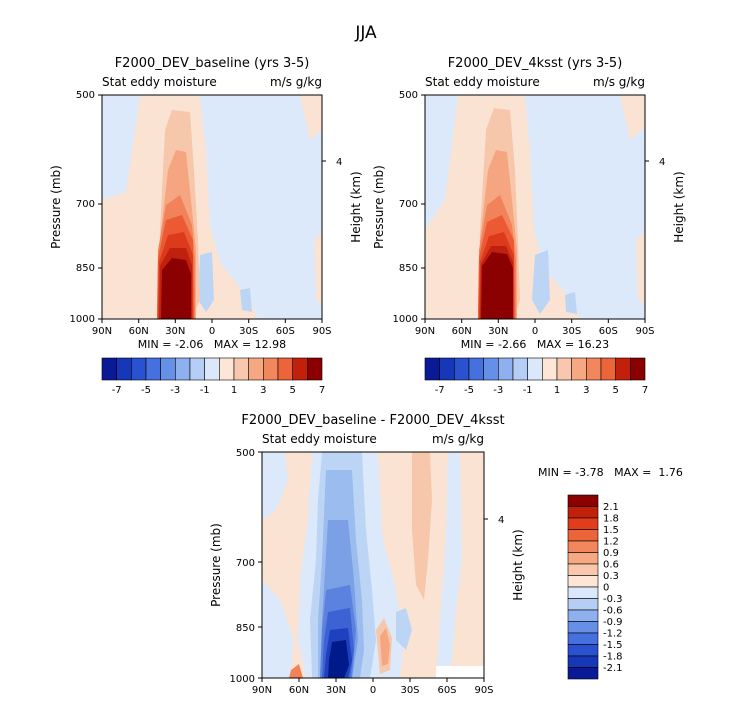 This screenshot has height=702, width=733. What do you see at coordinates (460, 672) in the screenshot?
I see `missing-data-patch` at bounding box center [460, 672].